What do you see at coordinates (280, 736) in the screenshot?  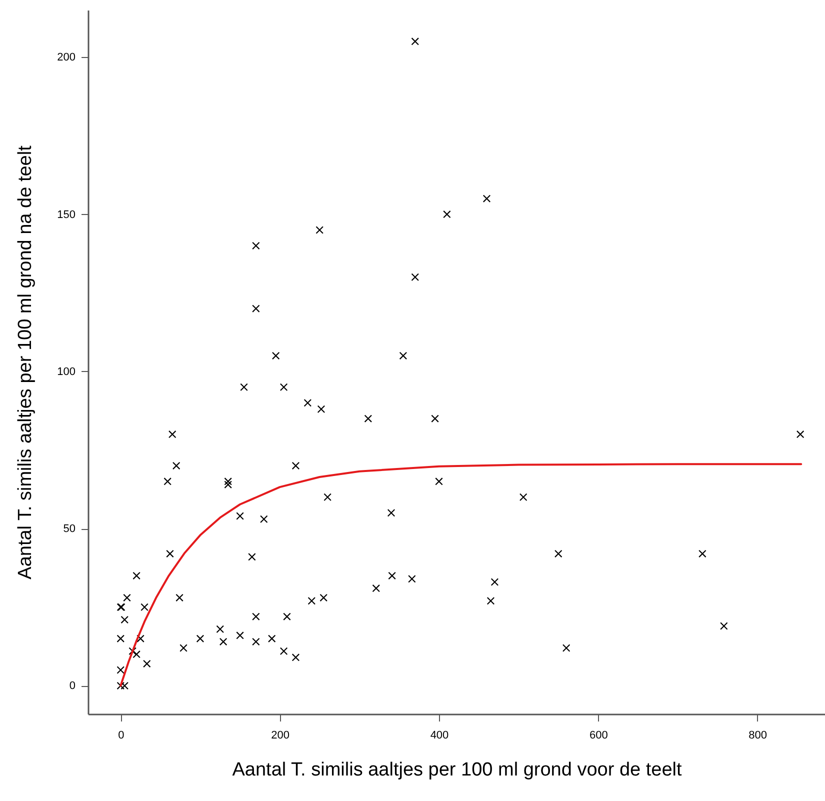 I see `x-tick-label: 200` at bounding box center [280, 736].